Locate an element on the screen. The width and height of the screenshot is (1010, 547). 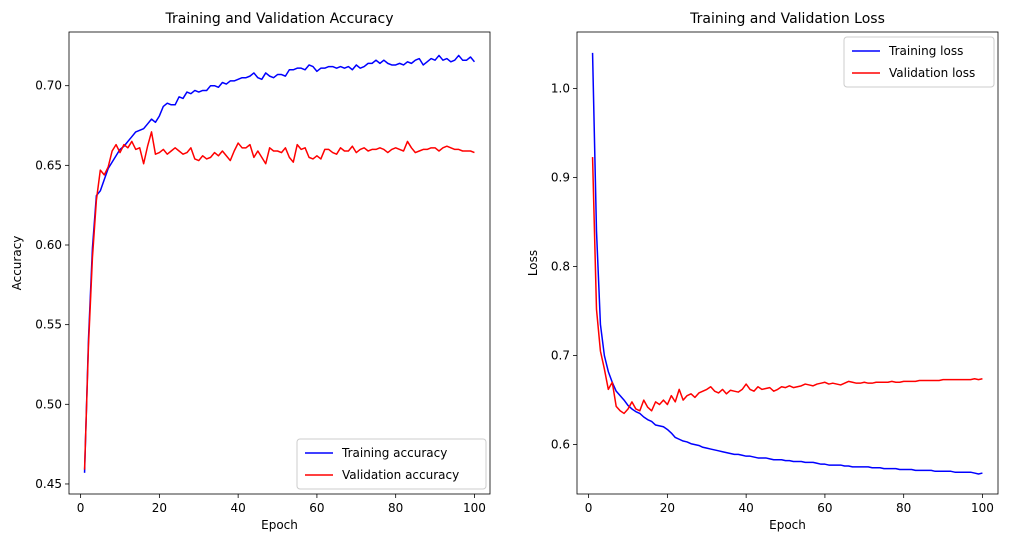
chart-title: Training and Validation Accuracy is located at coordinates (279, 19).